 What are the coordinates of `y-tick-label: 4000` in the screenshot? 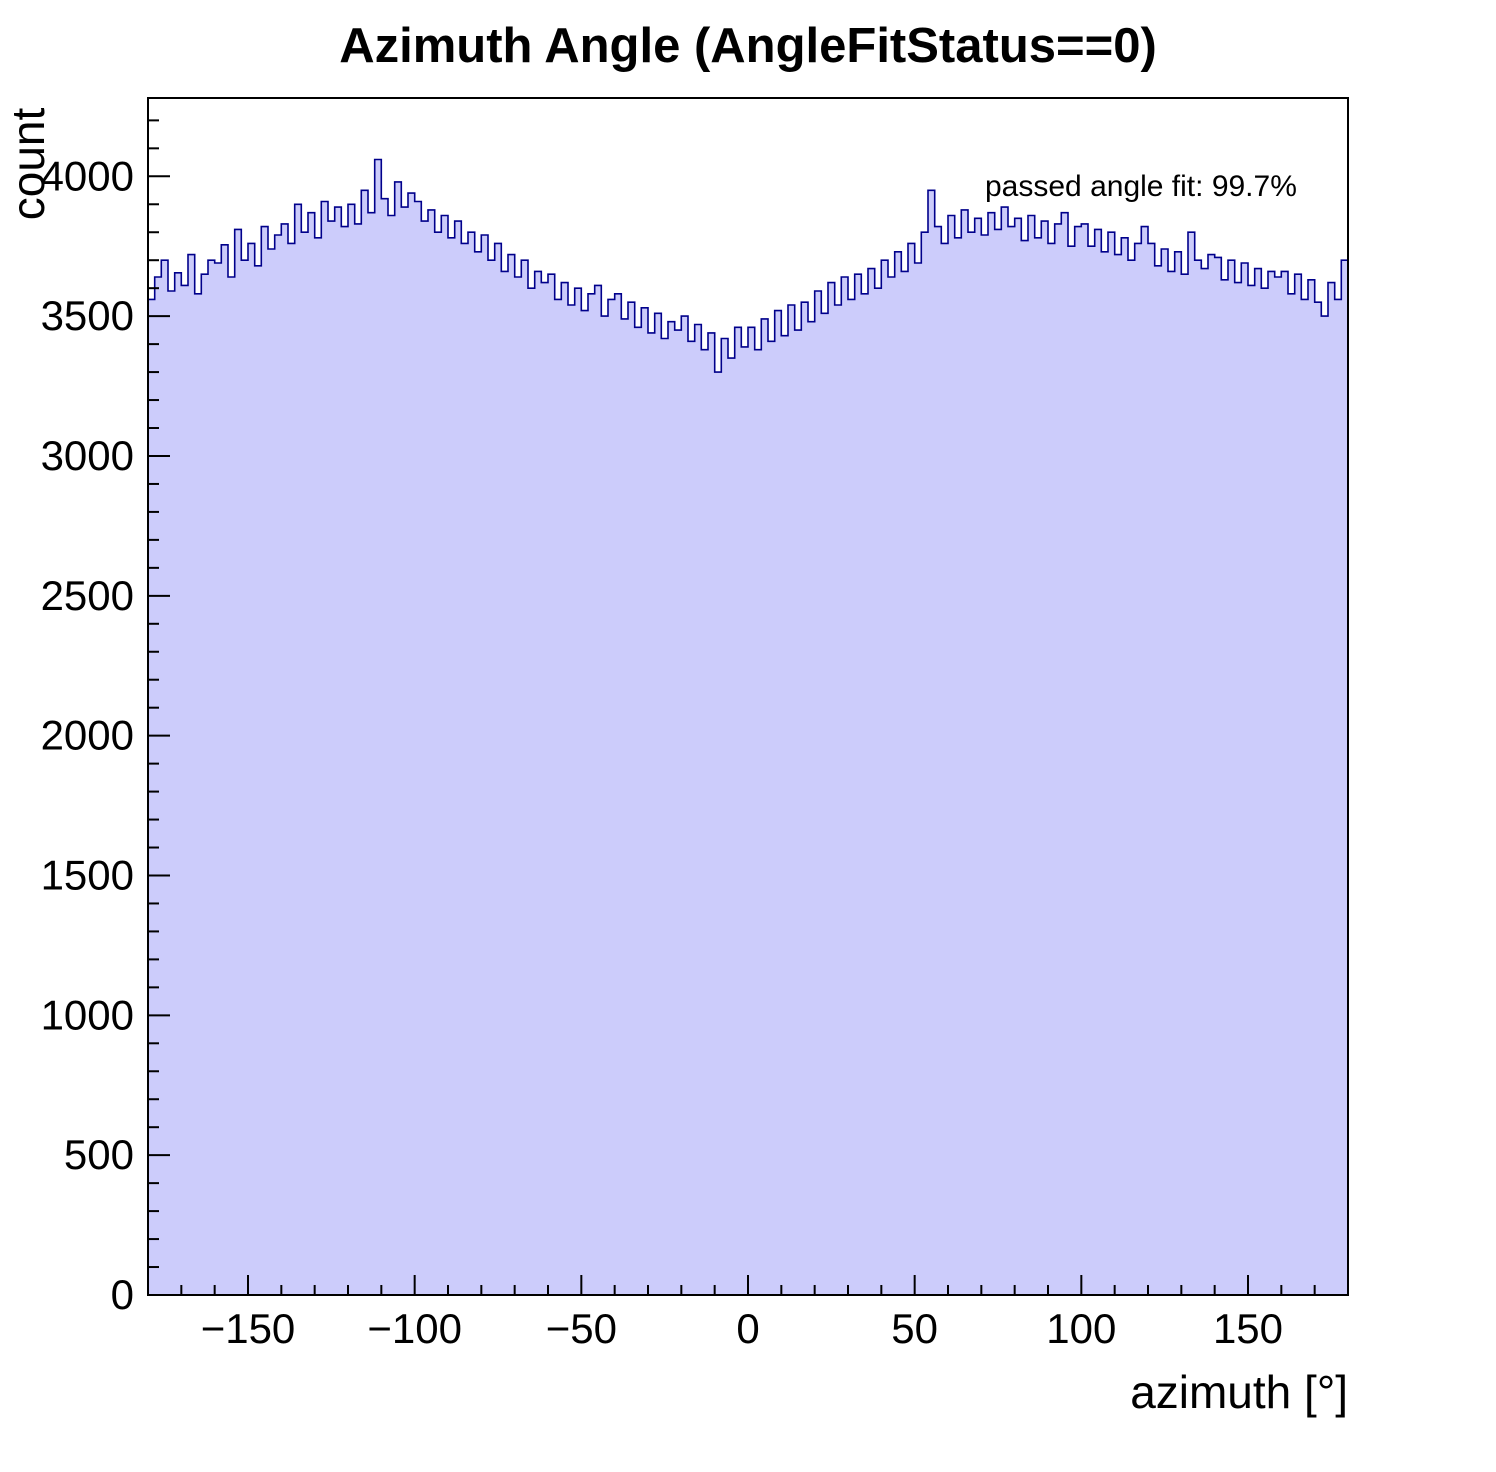 It's located at (87, 175).